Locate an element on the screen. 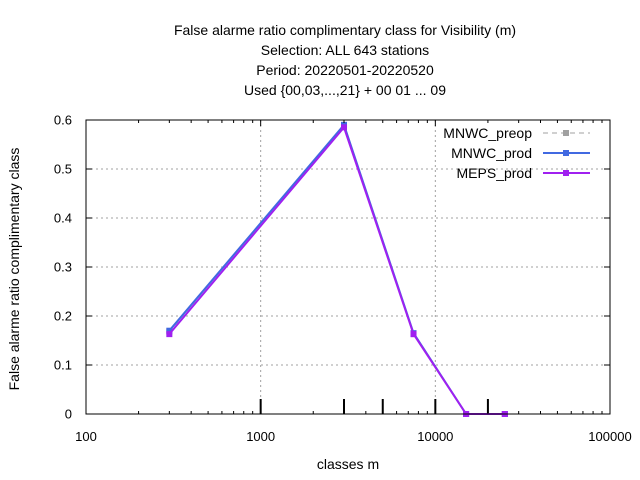 Image resolution: width=640 pixels, height=480 pixels. y-axis-title: False alarme ratio complimentary class is located at coordinates (14, 269).